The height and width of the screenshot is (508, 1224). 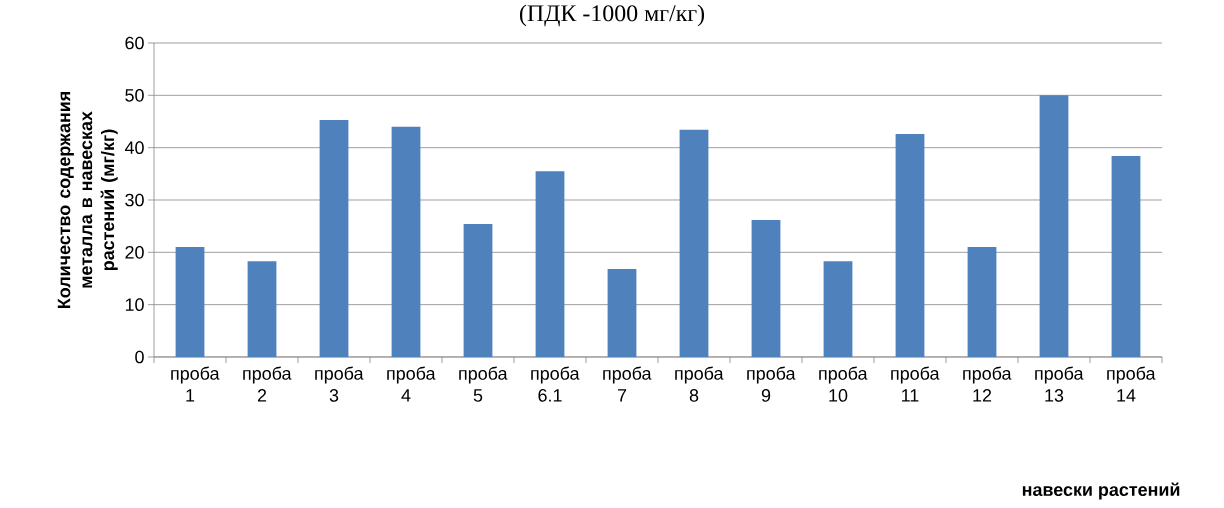 I want to click on y-tick-label: 0, so click(x=139, y=357).